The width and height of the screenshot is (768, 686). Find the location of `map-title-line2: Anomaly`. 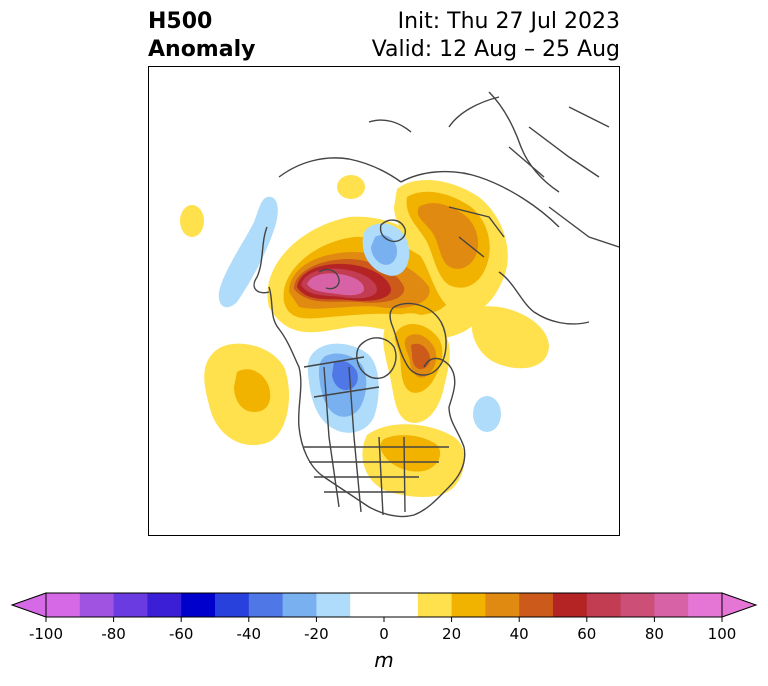

map-title-line2: Anomaly is located at coordinates (202, 49).